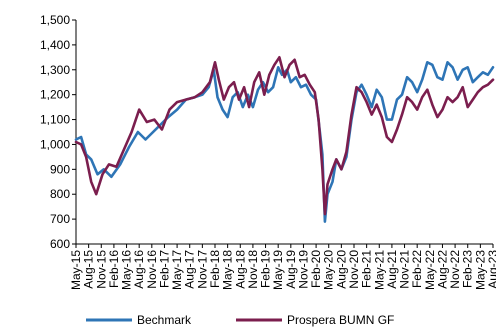 The width and height of the screenshot is (496, 330). What do you see at coordinates (76, 270) in the screenshot?
I see `x-tick-label: May-15` at bounding box center [76, 270].